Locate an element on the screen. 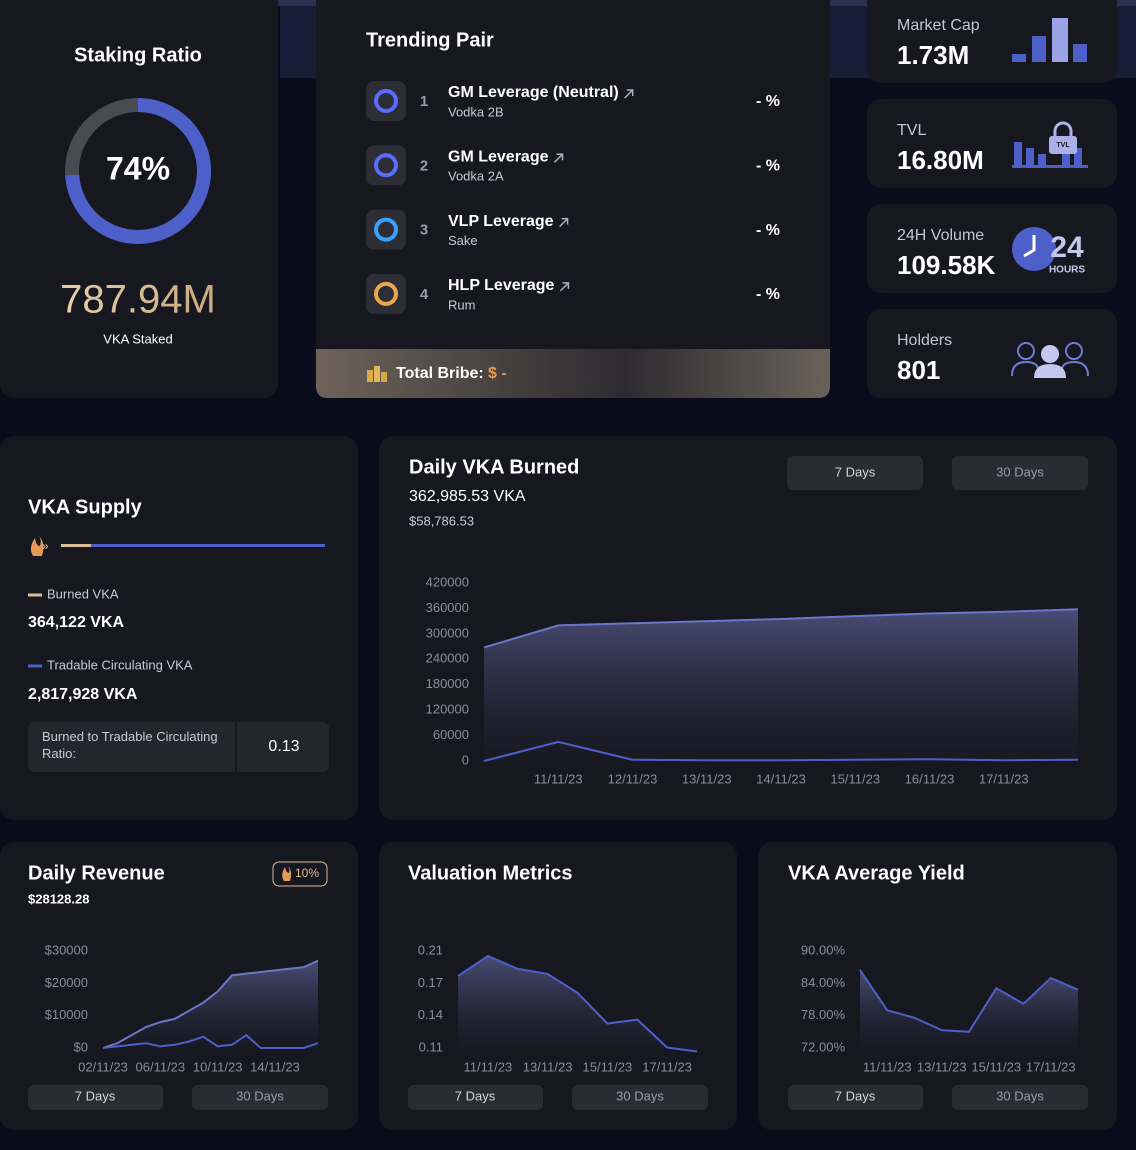  staked-value: 787.94M is located at coordinates (138, 300).